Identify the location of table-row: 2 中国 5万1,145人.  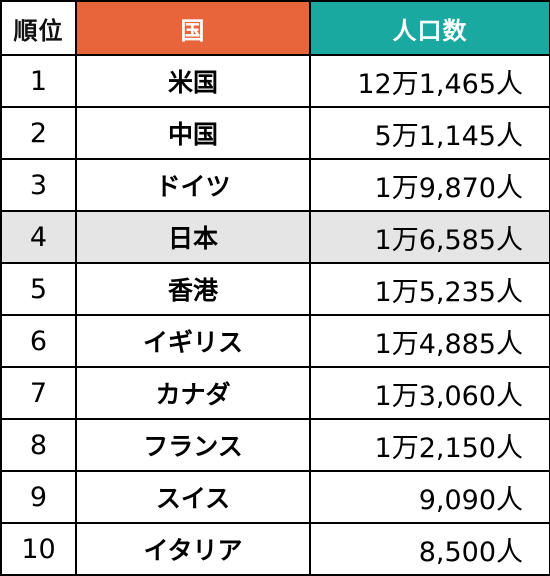
(275, 133).